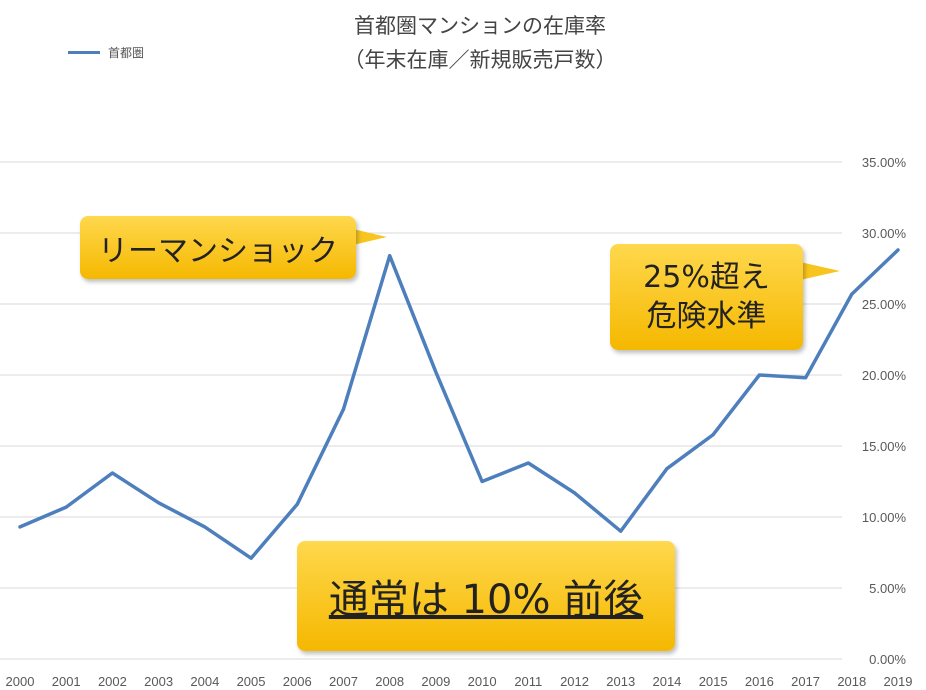  I want to click on x-tick-label: 2008, so click(389, 681).